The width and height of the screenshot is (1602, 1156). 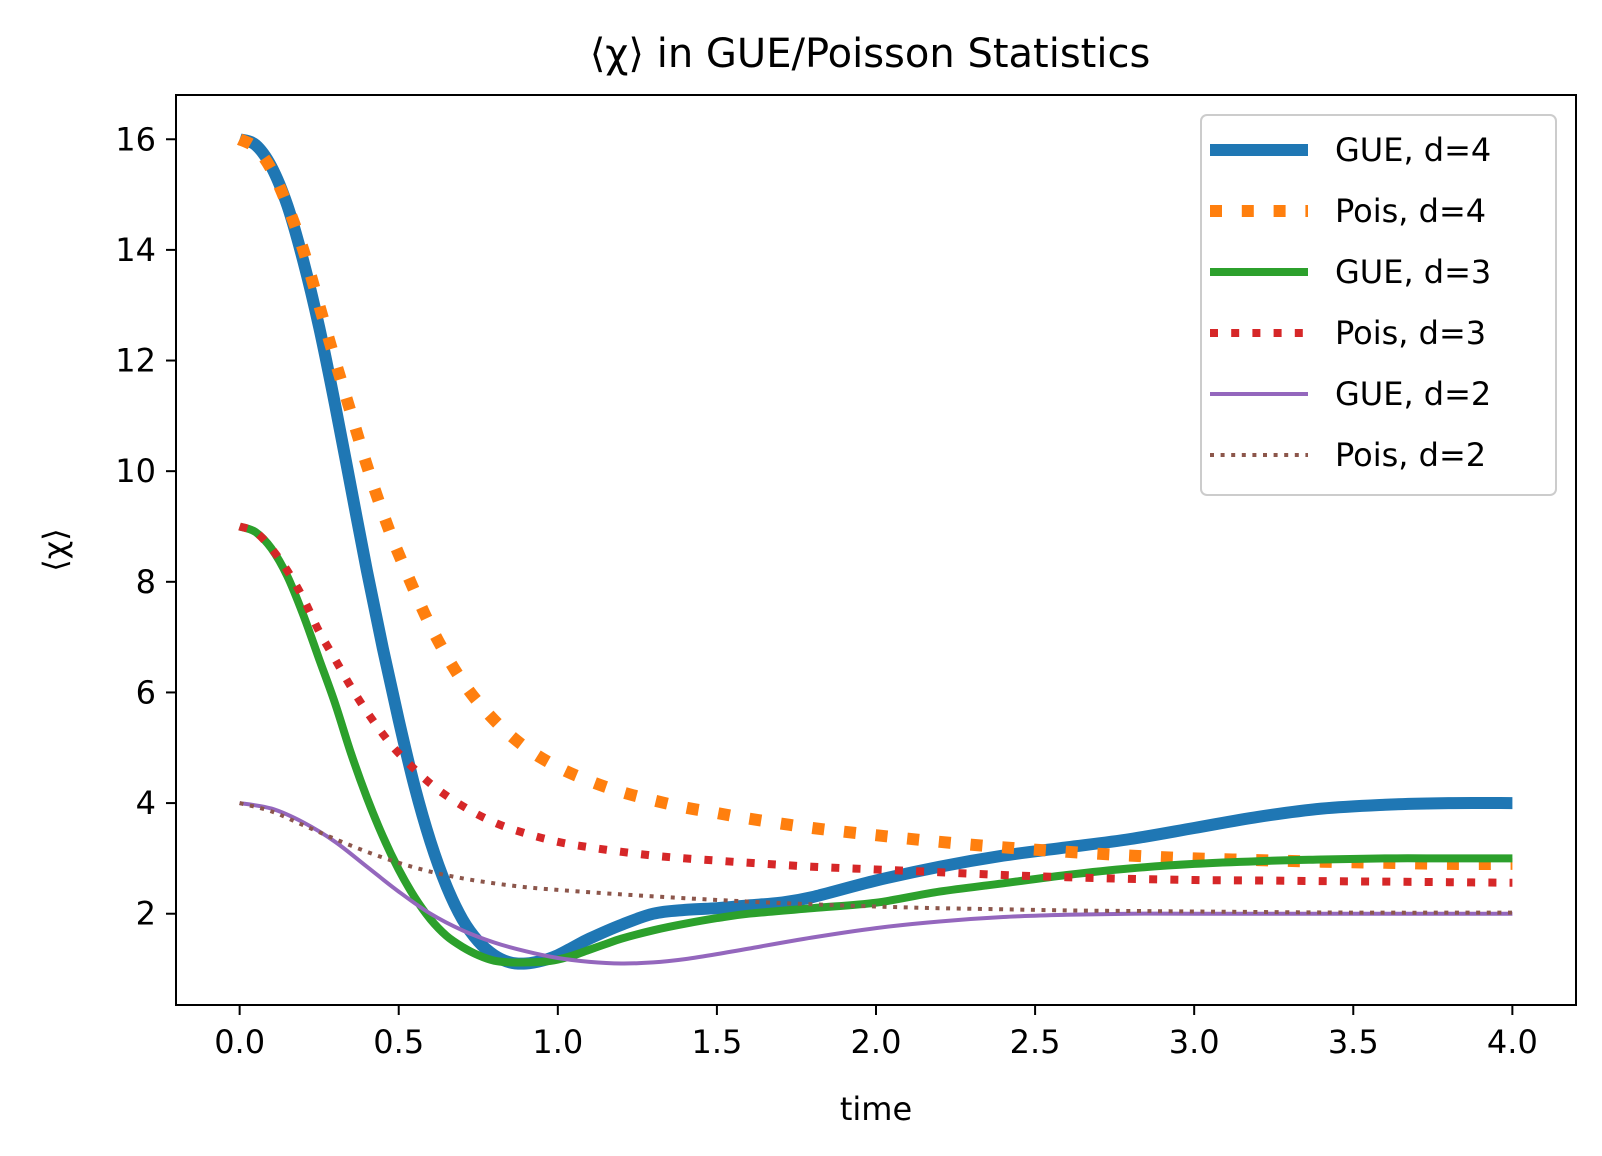 What do you see at coordinates (55, 549) in the screenshot?
I see `y-axis-label: ⟨χ⟩` at bounding box center [55, 549].